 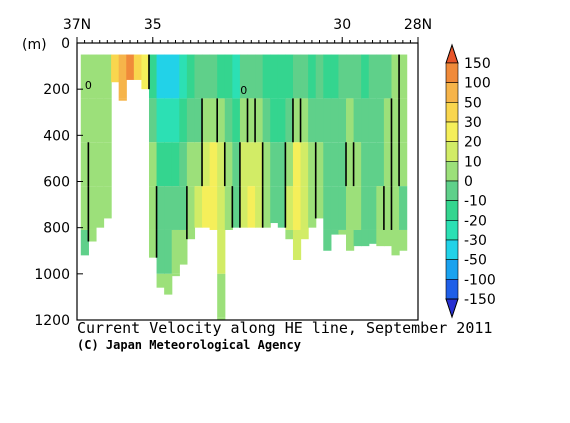 What do you see at coordinates (34, 45) in the screenshot?
I see `y-axis-label: (m)` at bounding box center [34, 45].